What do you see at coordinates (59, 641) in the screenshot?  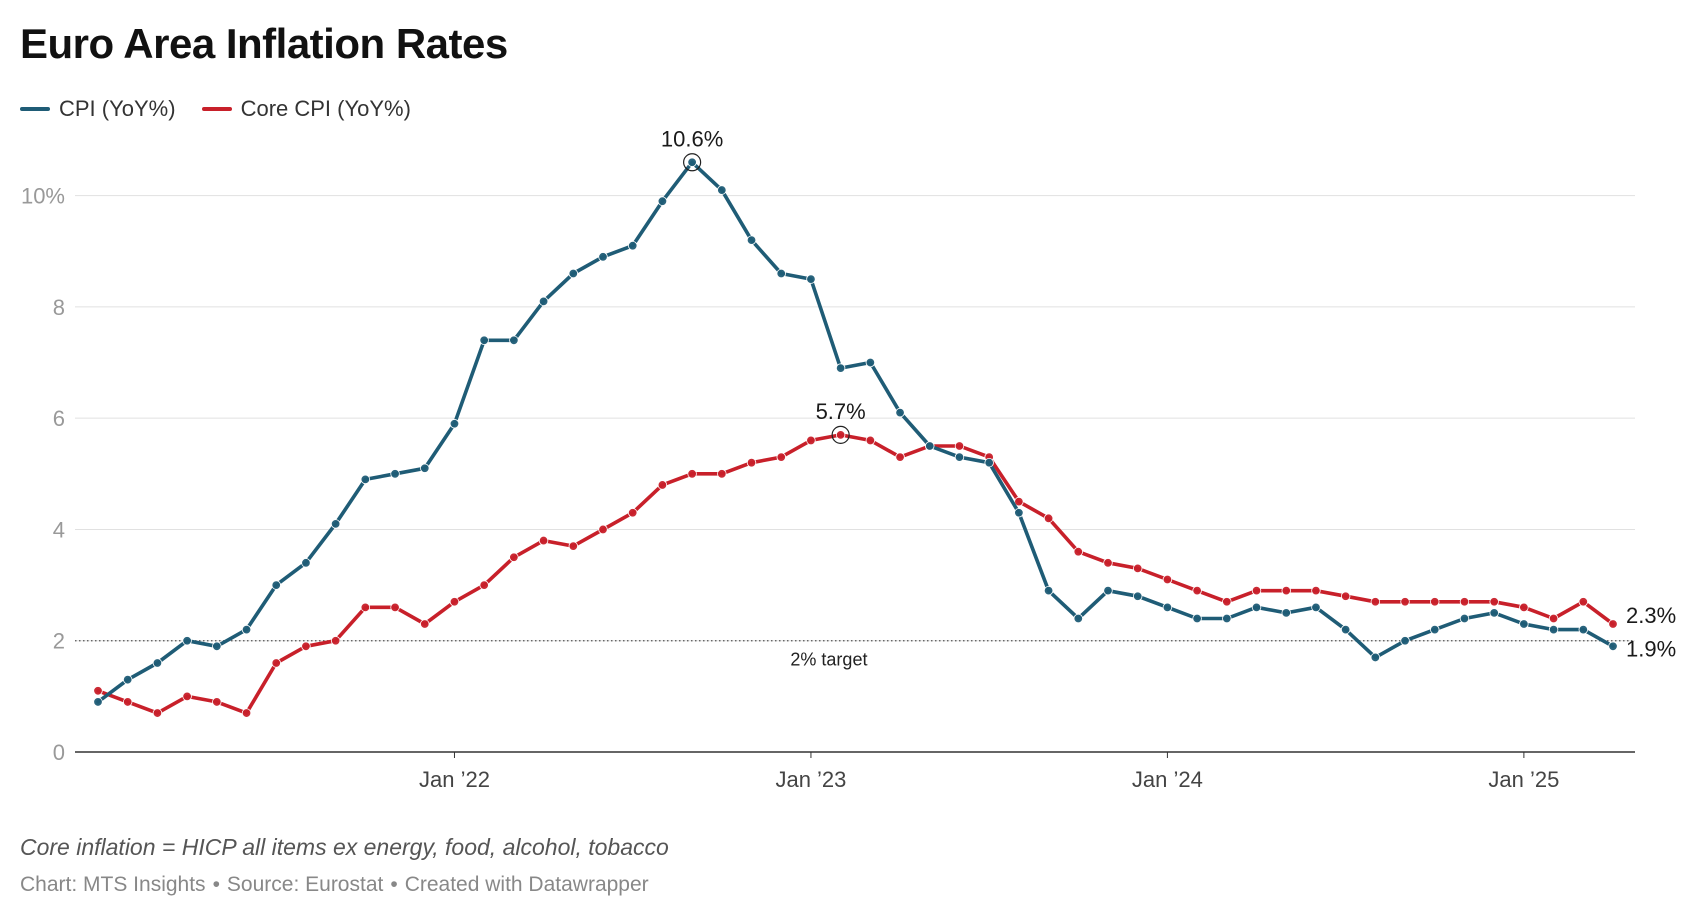 I see `y-tick-label: 2` at bounding box center [59, 641].